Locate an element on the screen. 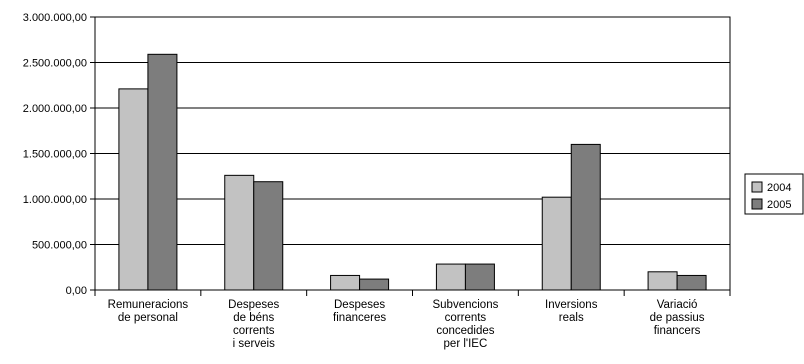 The height and width of the screenshot is (364, 804). x-category-label: Inversions reals is located at coordinates (571, 311).